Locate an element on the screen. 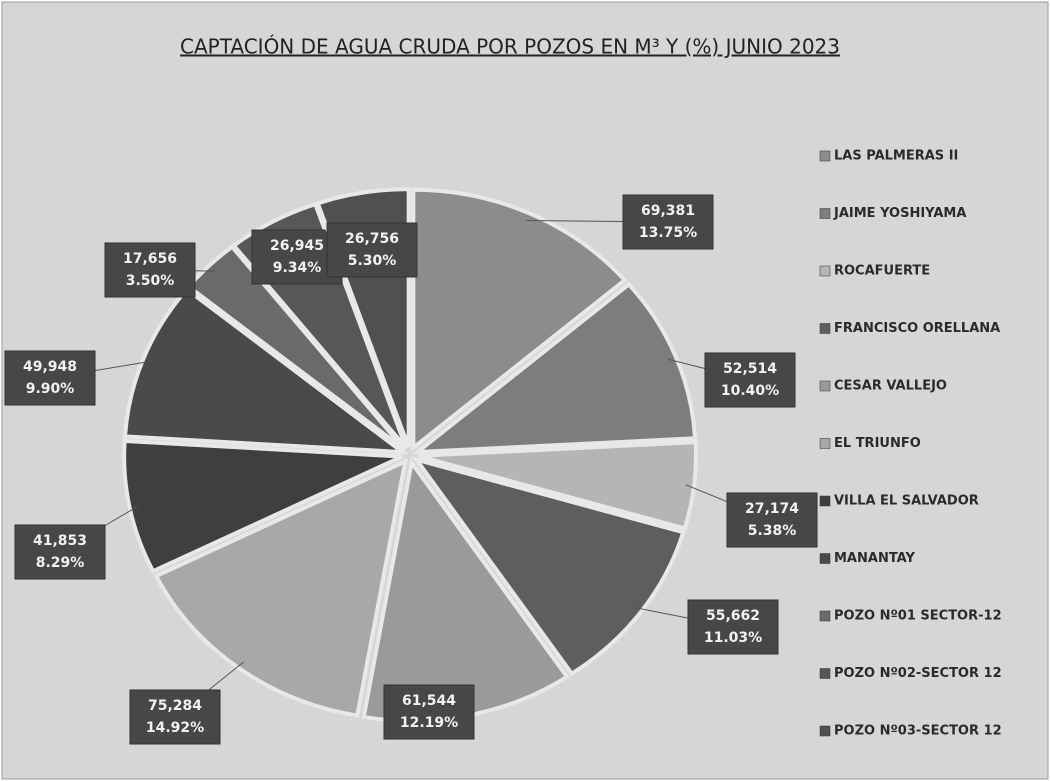 This screenshot has width=1050, height=781. legend-label: POZO Nº01 SECTOR-12 is located at coordinates (918, 616).